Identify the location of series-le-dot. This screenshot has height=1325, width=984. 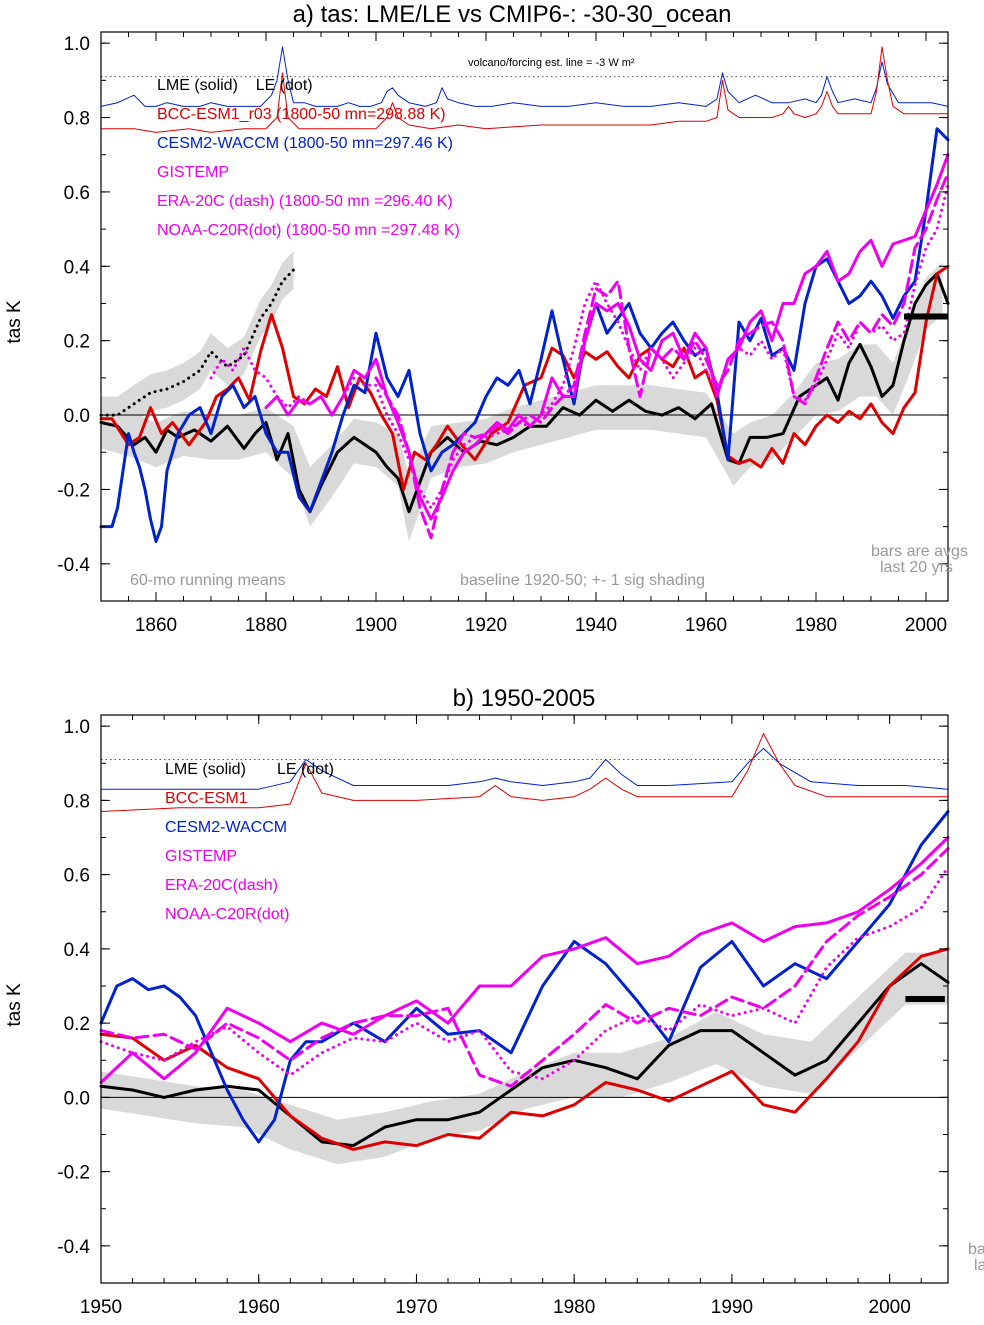
(197, 342).